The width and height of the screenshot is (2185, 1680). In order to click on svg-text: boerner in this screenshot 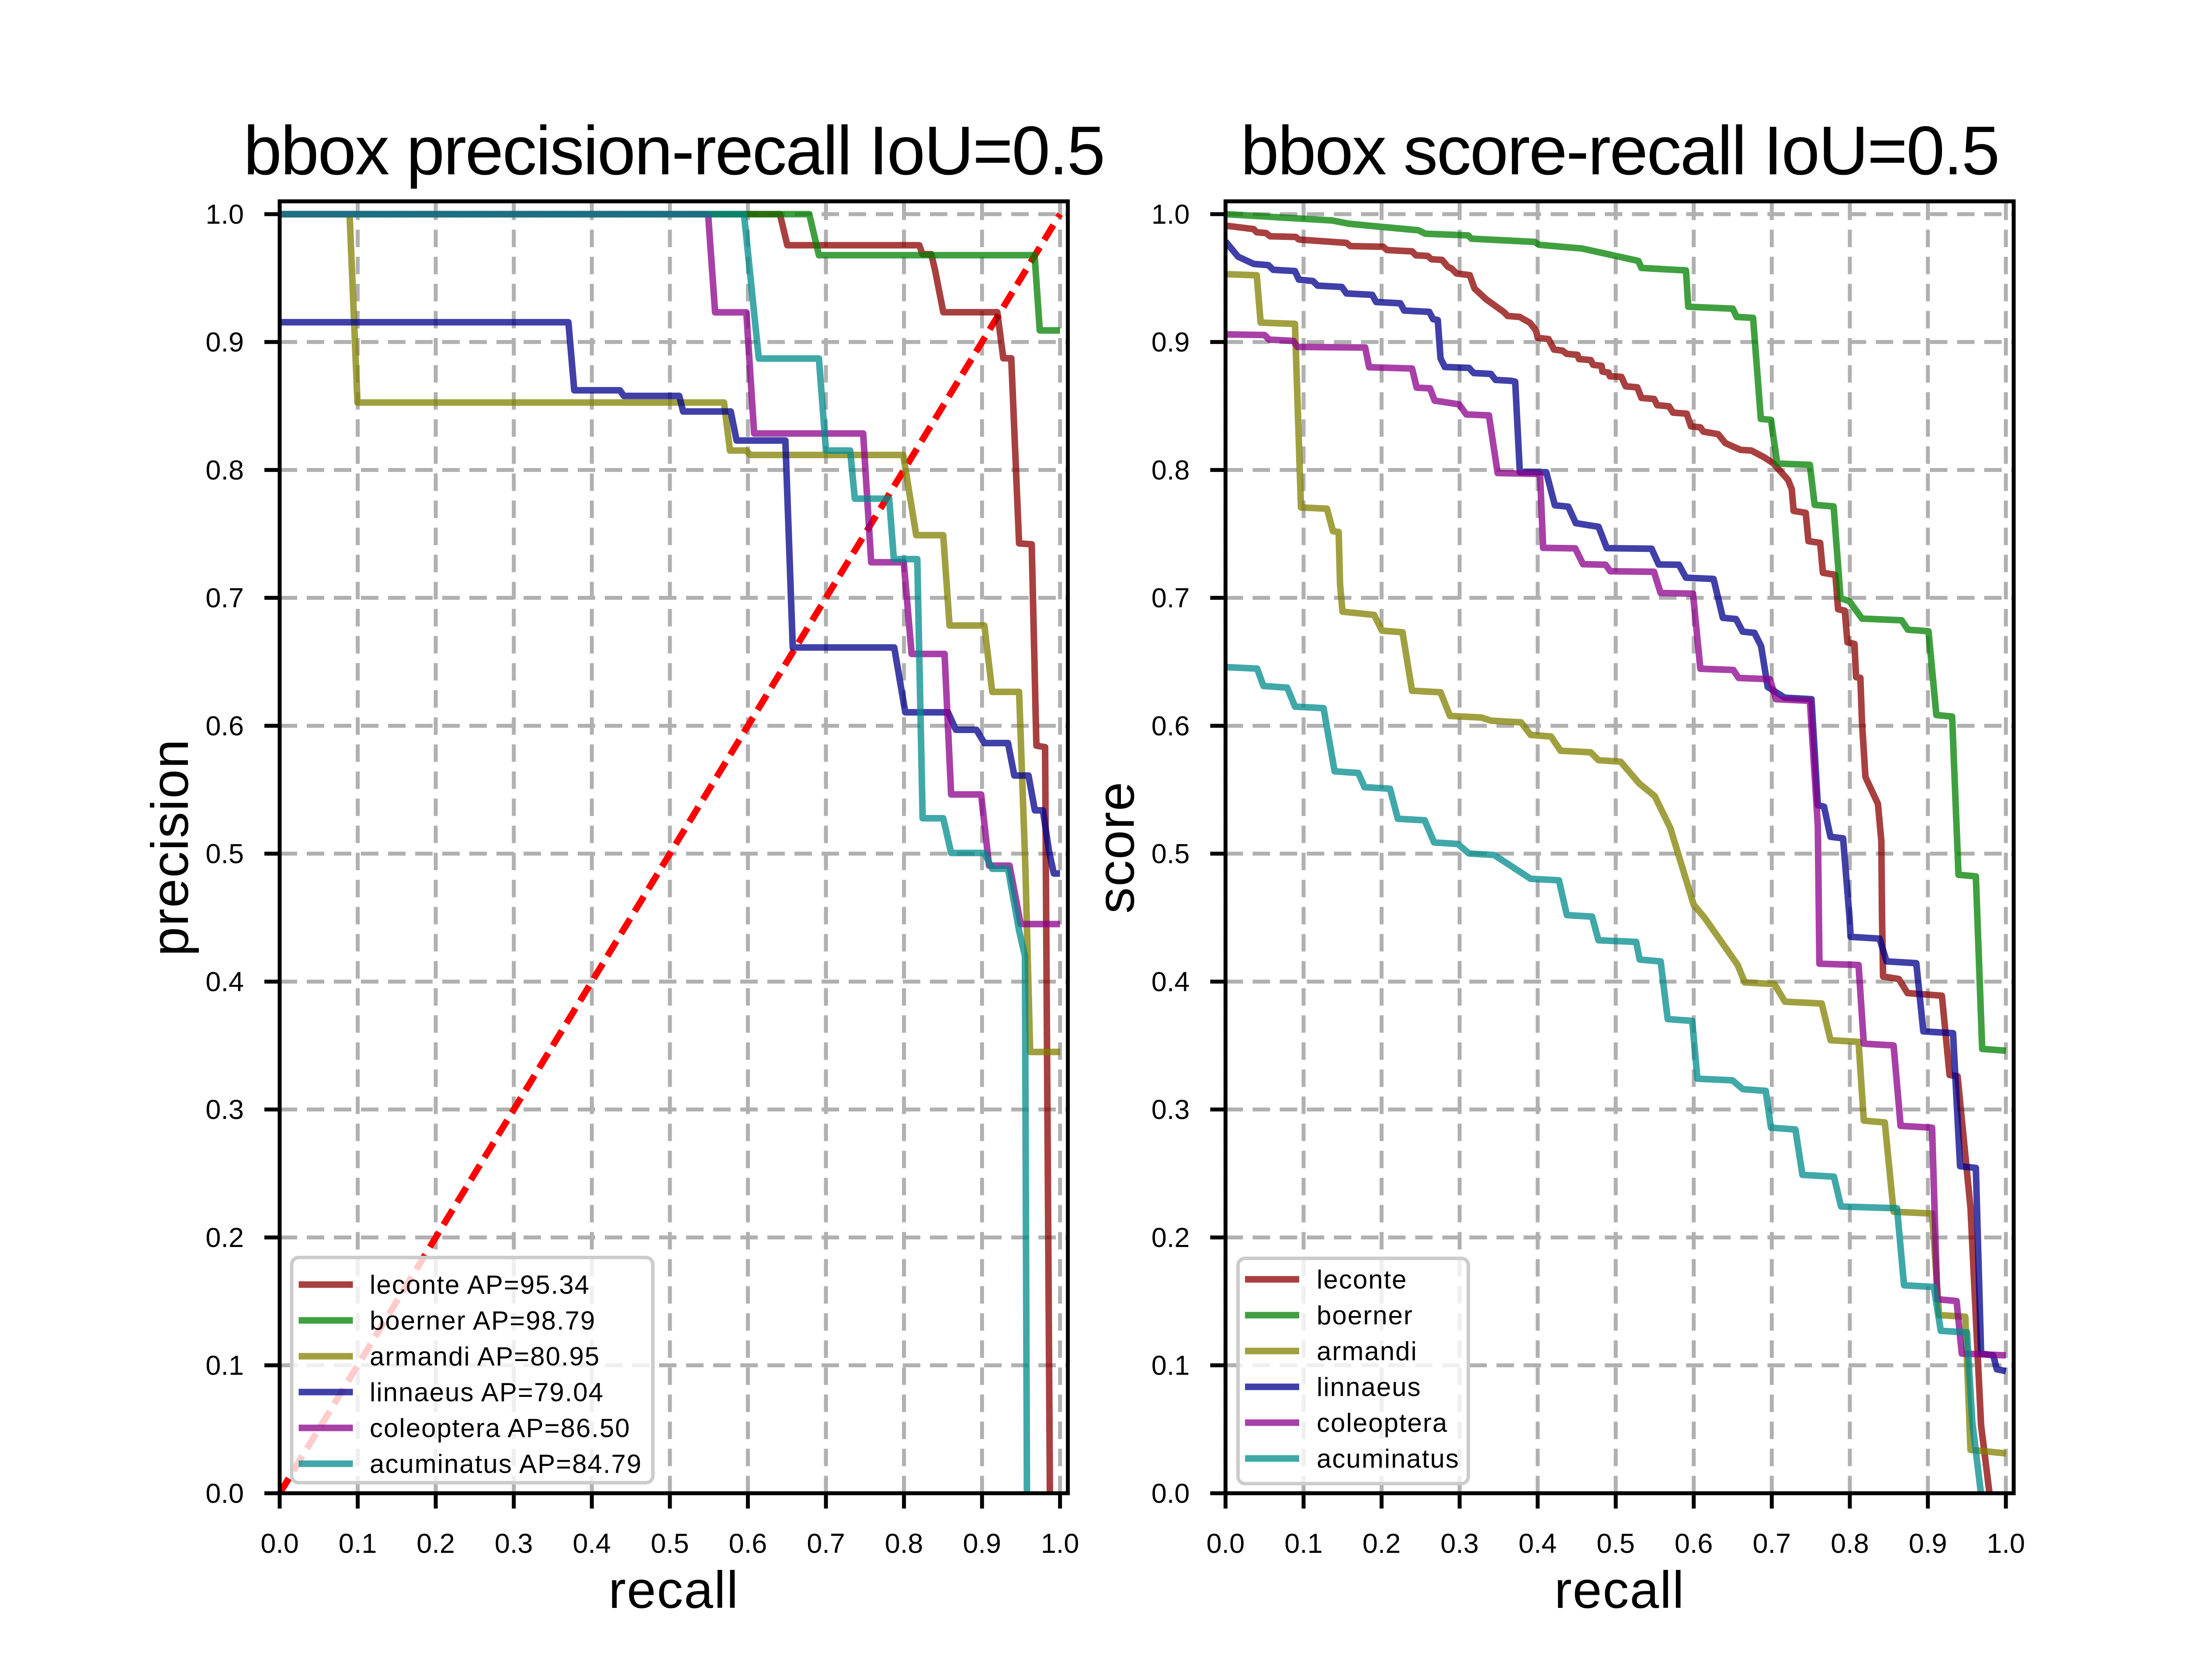, I will do `click(1365, 1315)`.